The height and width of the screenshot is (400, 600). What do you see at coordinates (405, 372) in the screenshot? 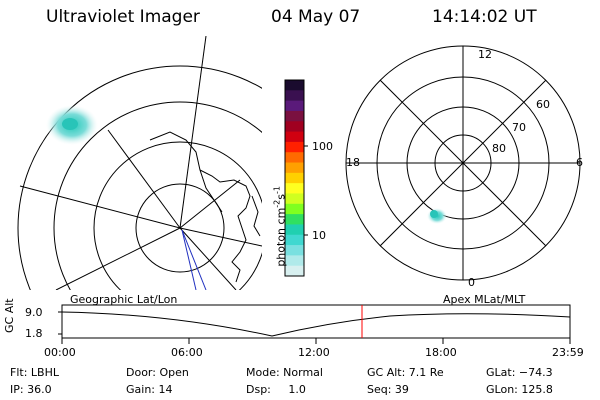
I see `info-gc-alt: GC Alt: 7.1 Re` at bounding box center [405, 372].